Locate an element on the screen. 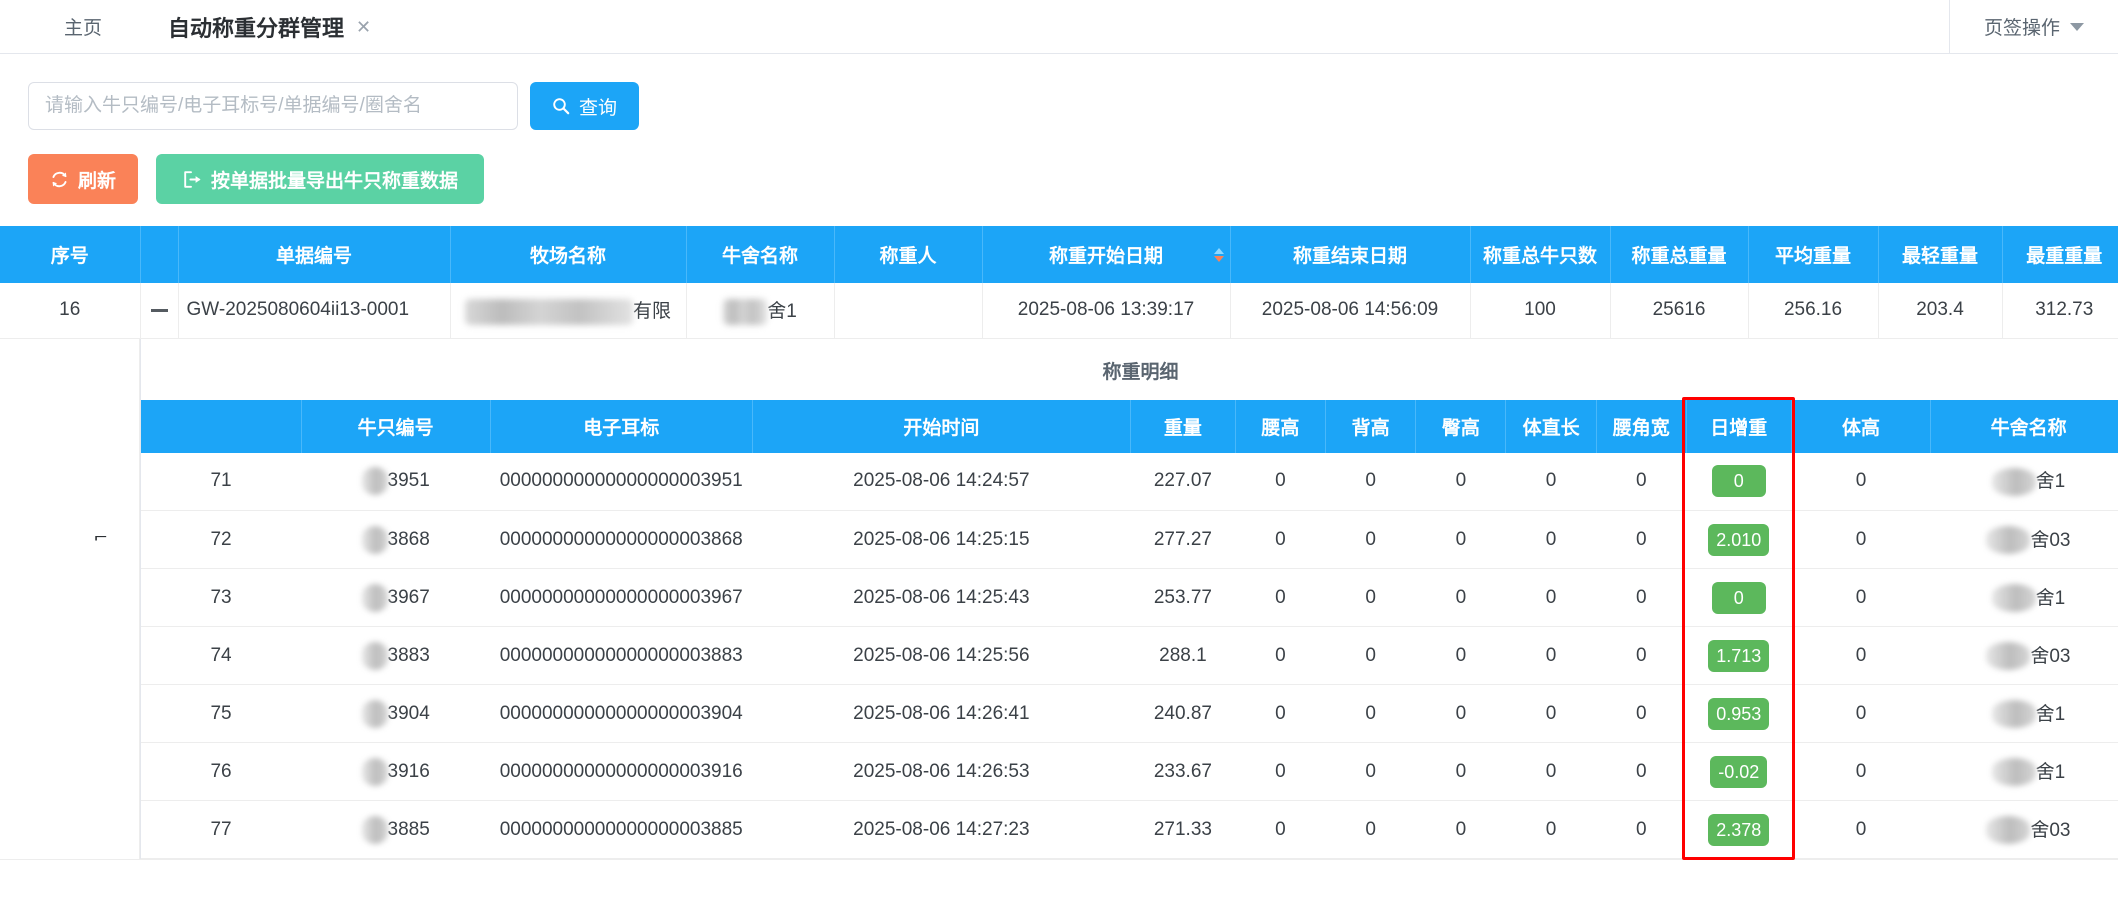 This screenshot has width=2118, height=912. cell-start-time: 2025-08-06 14:27:23 is located at coordinates (941, 829).